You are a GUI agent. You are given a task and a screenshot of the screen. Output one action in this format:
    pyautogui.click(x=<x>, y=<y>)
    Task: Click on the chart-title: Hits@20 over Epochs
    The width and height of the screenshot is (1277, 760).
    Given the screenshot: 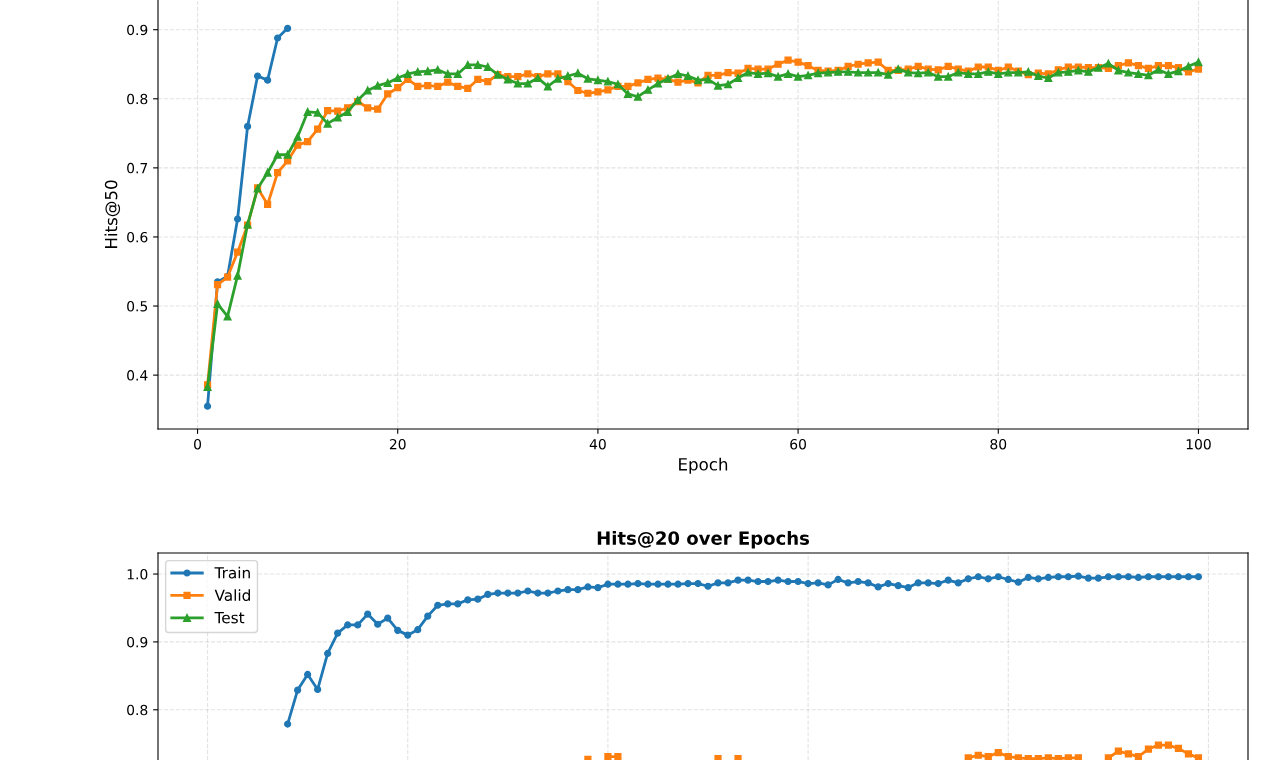 What is the action you would take?
    pyautogui.click(x=703, y=539)
    